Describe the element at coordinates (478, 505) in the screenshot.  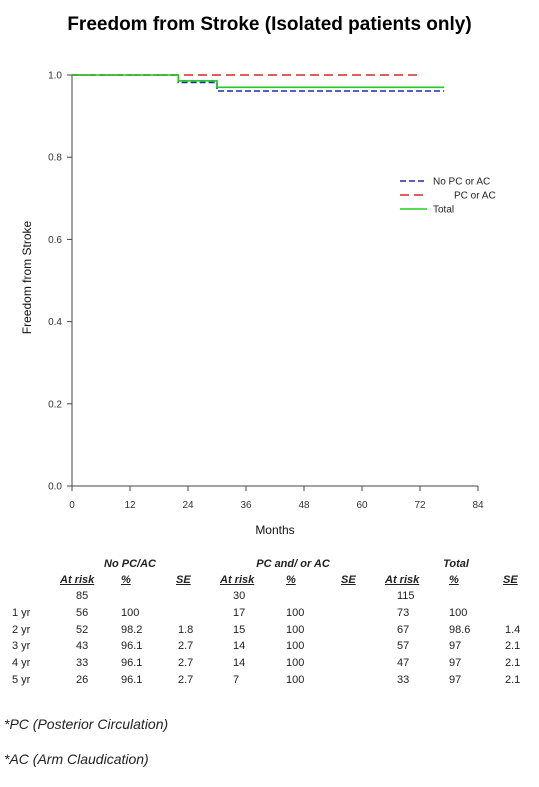
I see `x-tick-label: 84` at that location.